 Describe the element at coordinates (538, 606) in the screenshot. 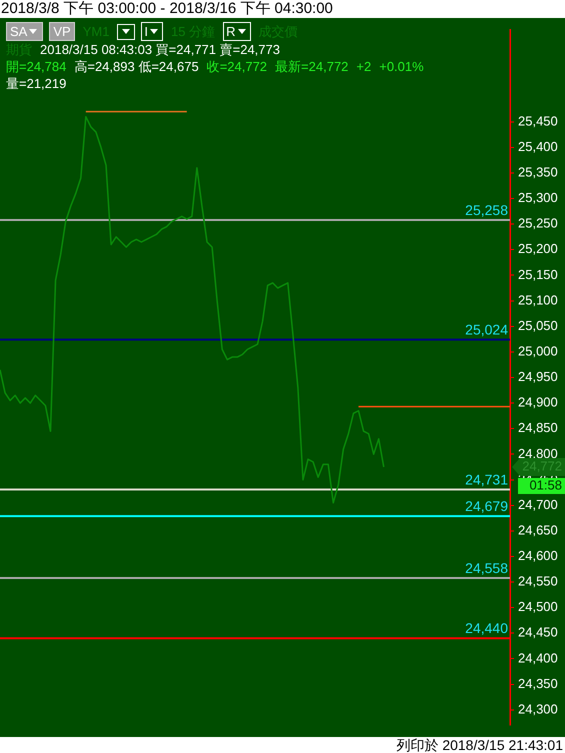

I see `y-tick-label: 24,500` at that location.